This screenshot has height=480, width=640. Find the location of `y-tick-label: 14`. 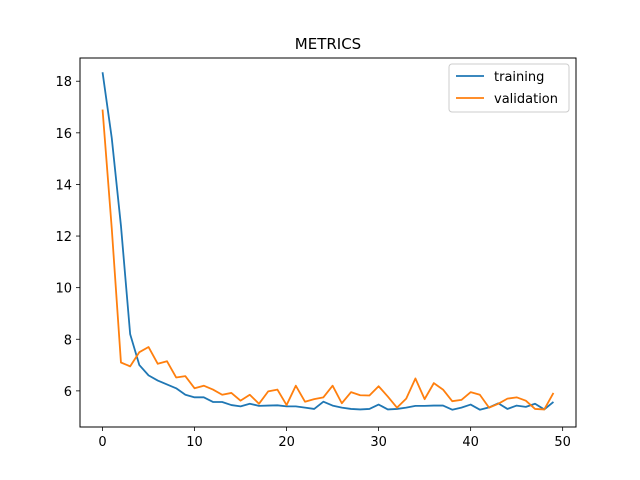

y-tick-label: 14 is located at coordinates (63, 185).